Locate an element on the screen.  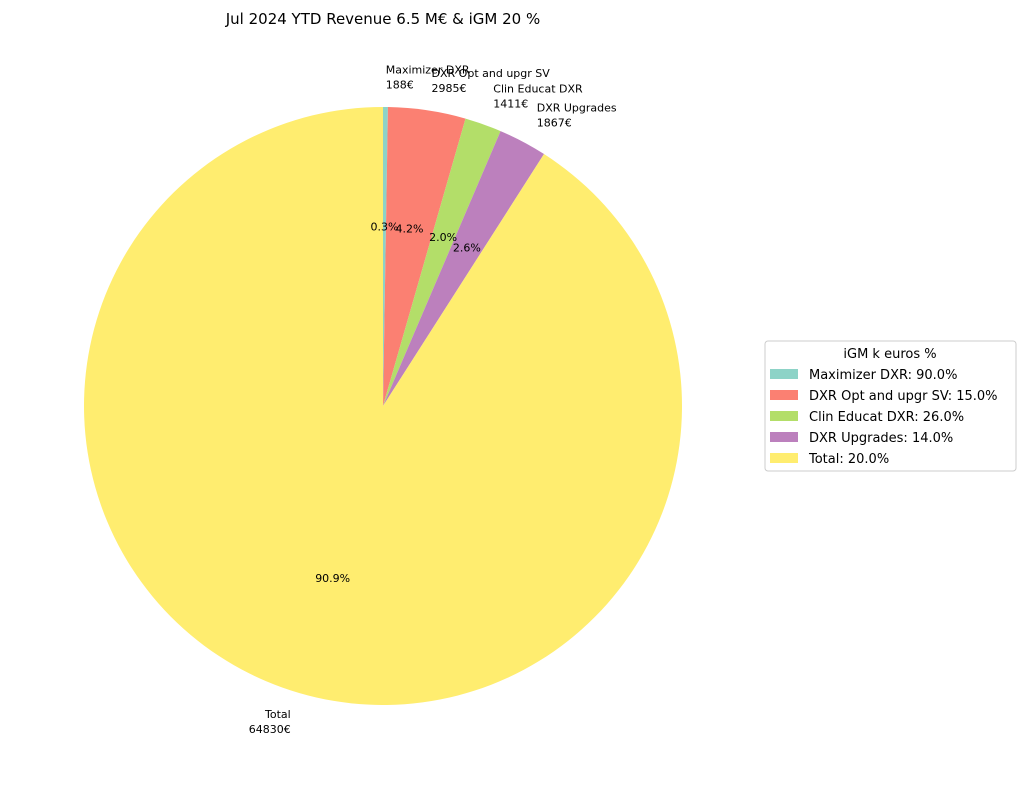
percent-labels: 0.3%4.2% 2.0%2.6% 90.9% is located at coordinates (398, 403).